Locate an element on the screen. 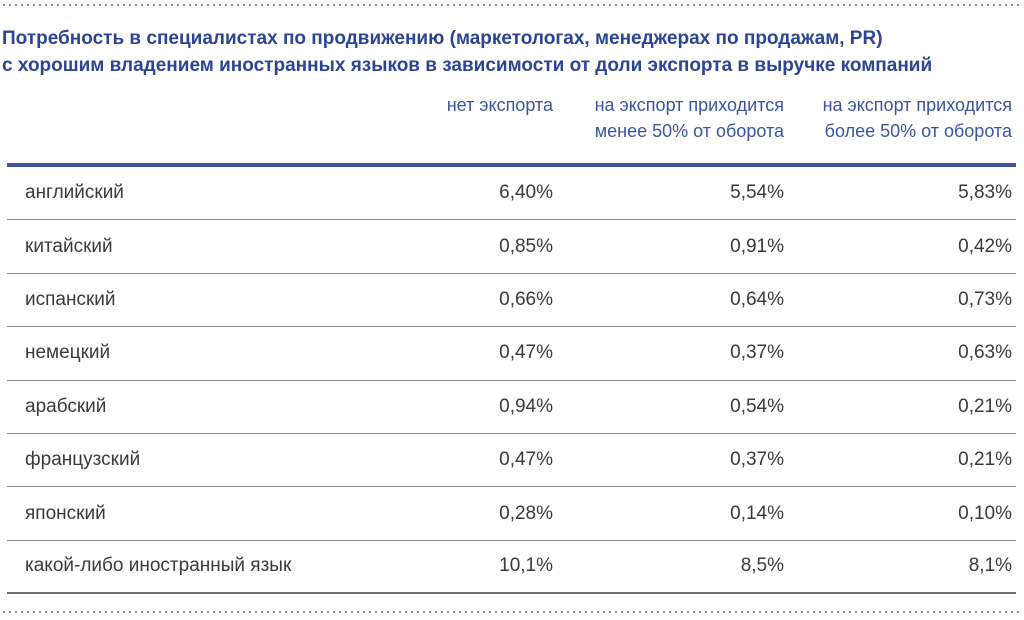 This screenshot has width=1024, height=620. row-label: английский is located at coordinates (74, 193).